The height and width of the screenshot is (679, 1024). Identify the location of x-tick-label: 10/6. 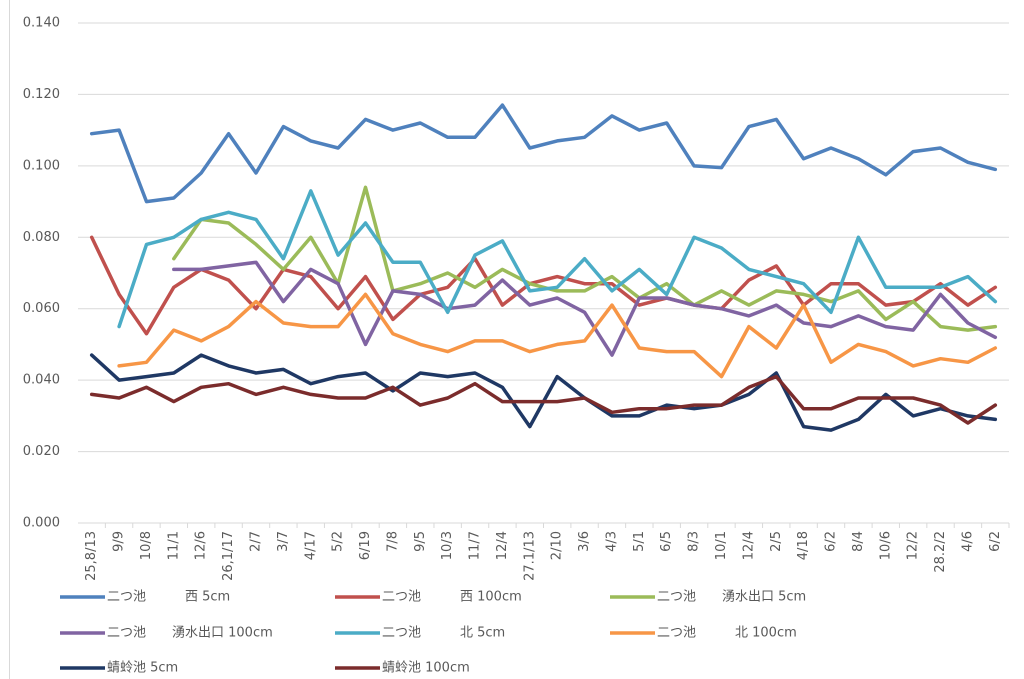
(885, 545).